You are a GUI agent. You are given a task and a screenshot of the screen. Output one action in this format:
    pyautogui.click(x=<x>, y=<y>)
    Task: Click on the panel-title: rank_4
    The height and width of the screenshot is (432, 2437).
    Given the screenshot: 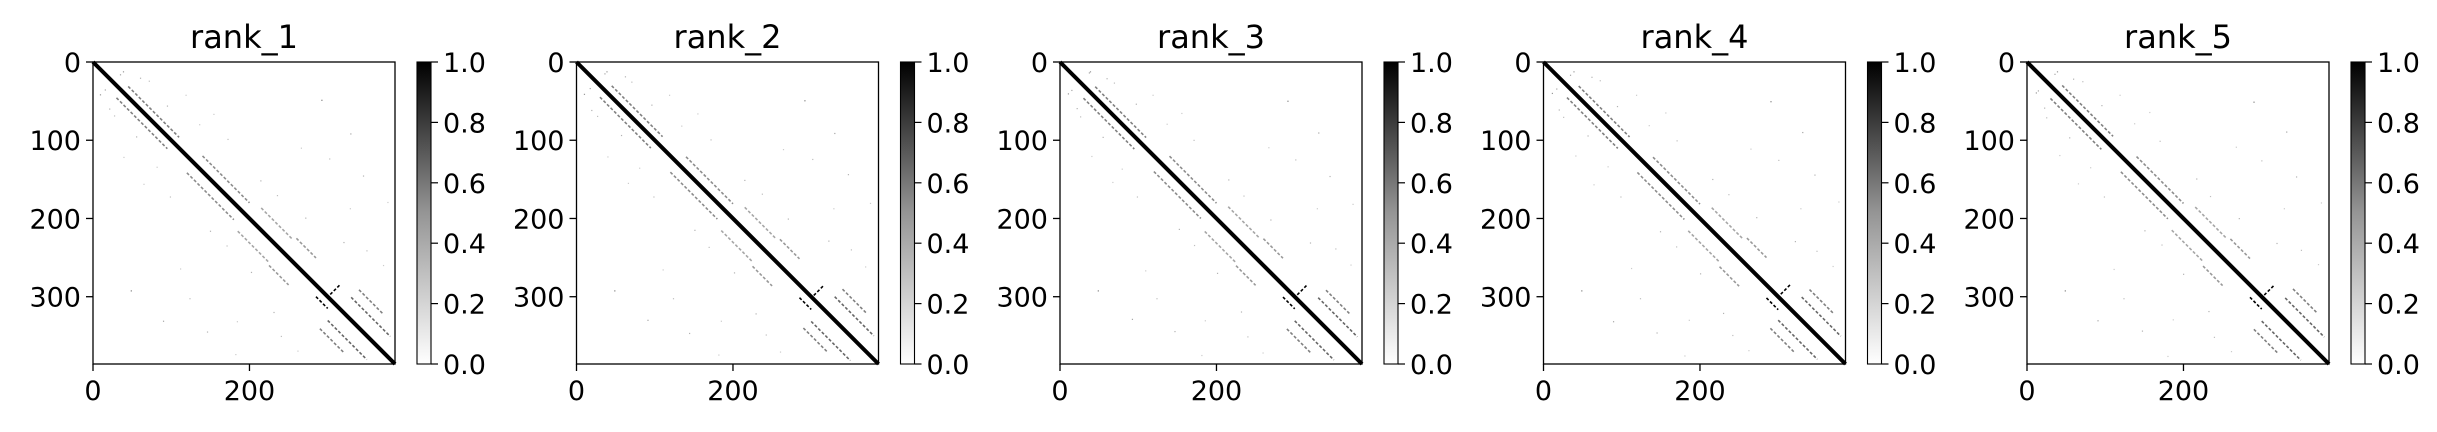 What is the action you would take?
    pyautogui.click(x=1695, y=37)
    